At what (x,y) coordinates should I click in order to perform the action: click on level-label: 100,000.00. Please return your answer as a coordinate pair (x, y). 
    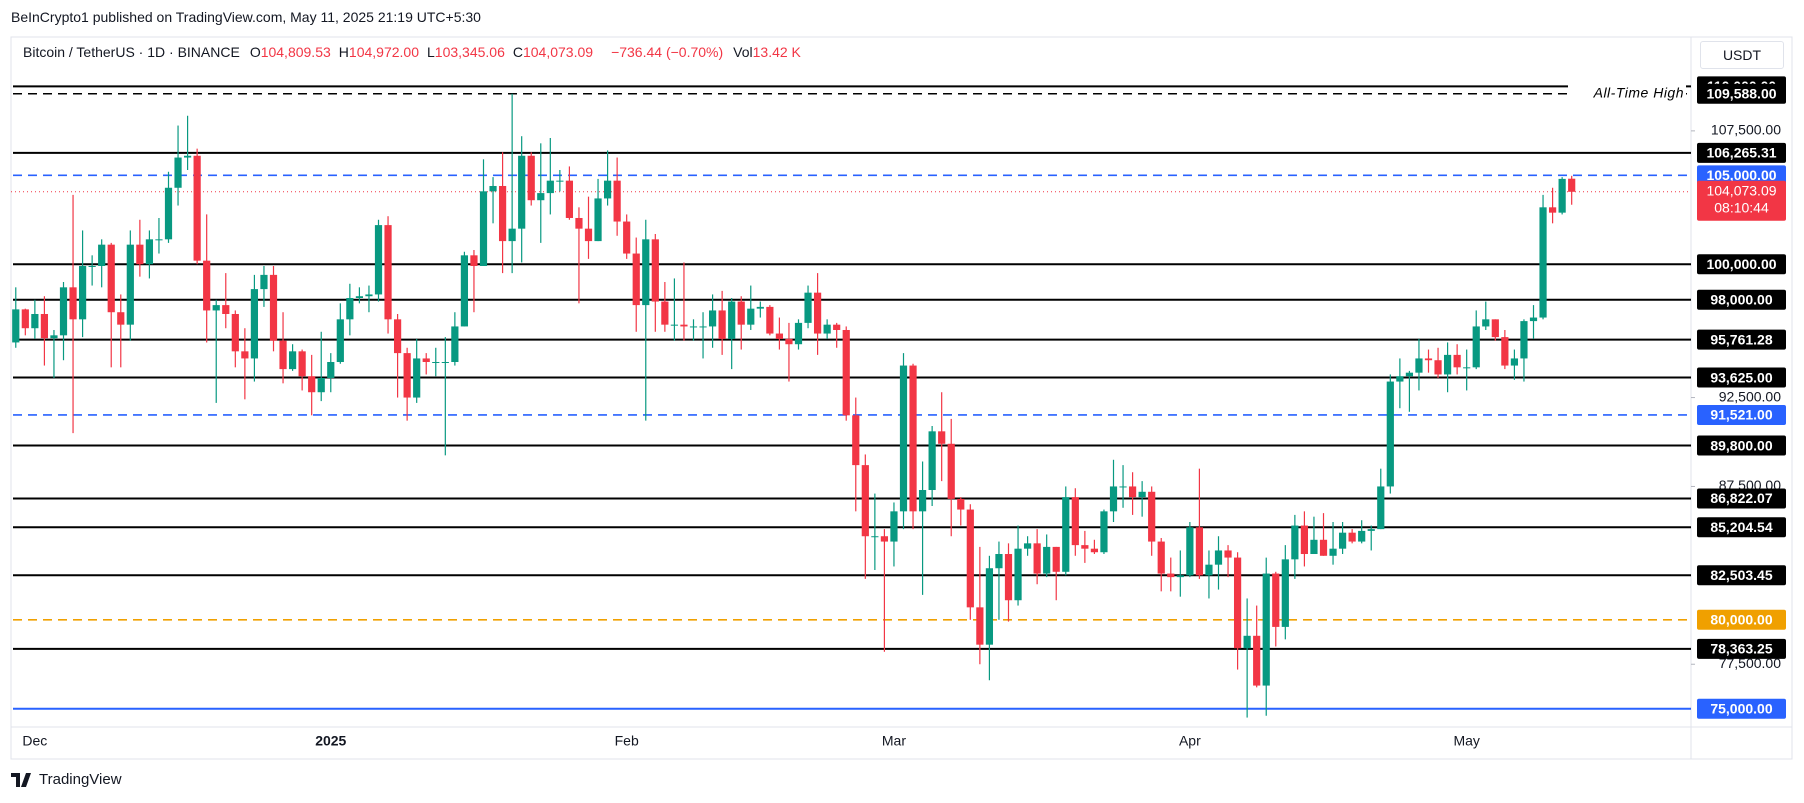
    Looking at the image, I should click on (1741, 264).